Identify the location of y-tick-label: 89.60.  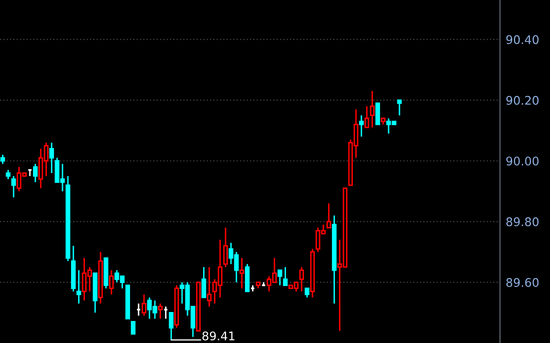
(522, 282).